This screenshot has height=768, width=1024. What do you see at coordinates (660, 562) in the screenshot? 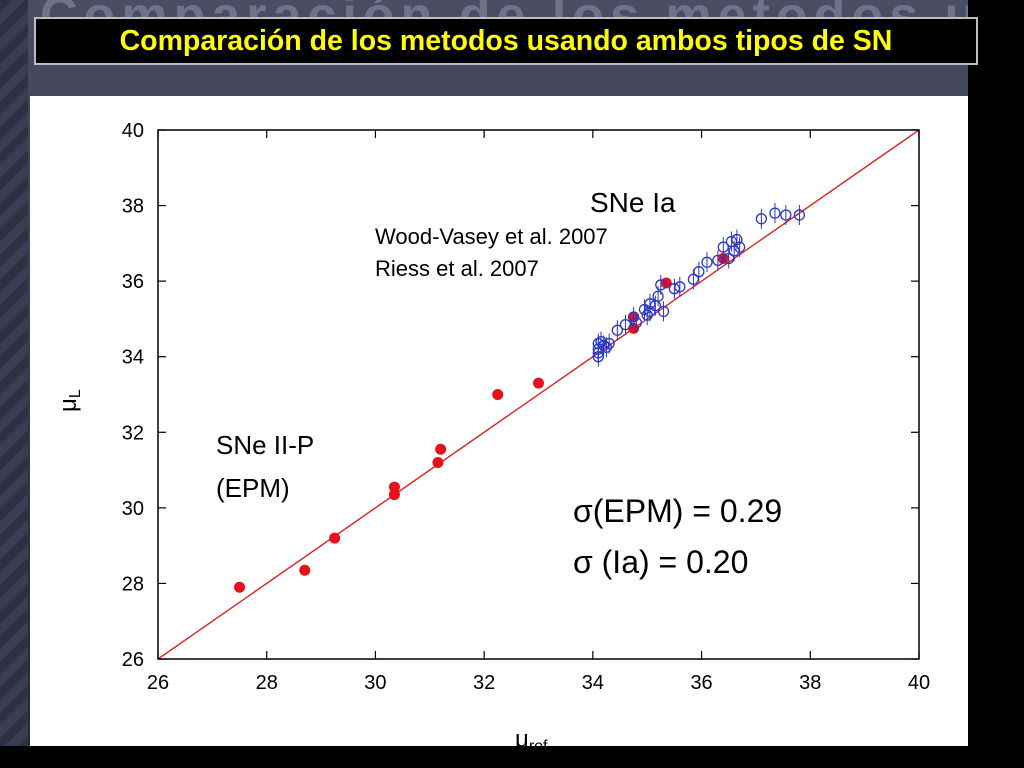
I see `sigma-ia-label: σ (Ia) = 0.20` at bounding box center [660, 562].